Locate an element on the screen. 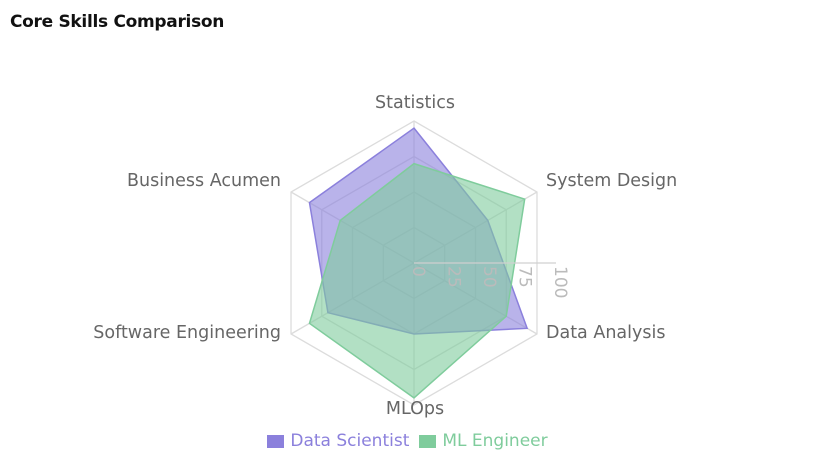 This screenshot has height=471, width=815. legend: Data Scientist ML Engineer is located at coordinates (407, 441).